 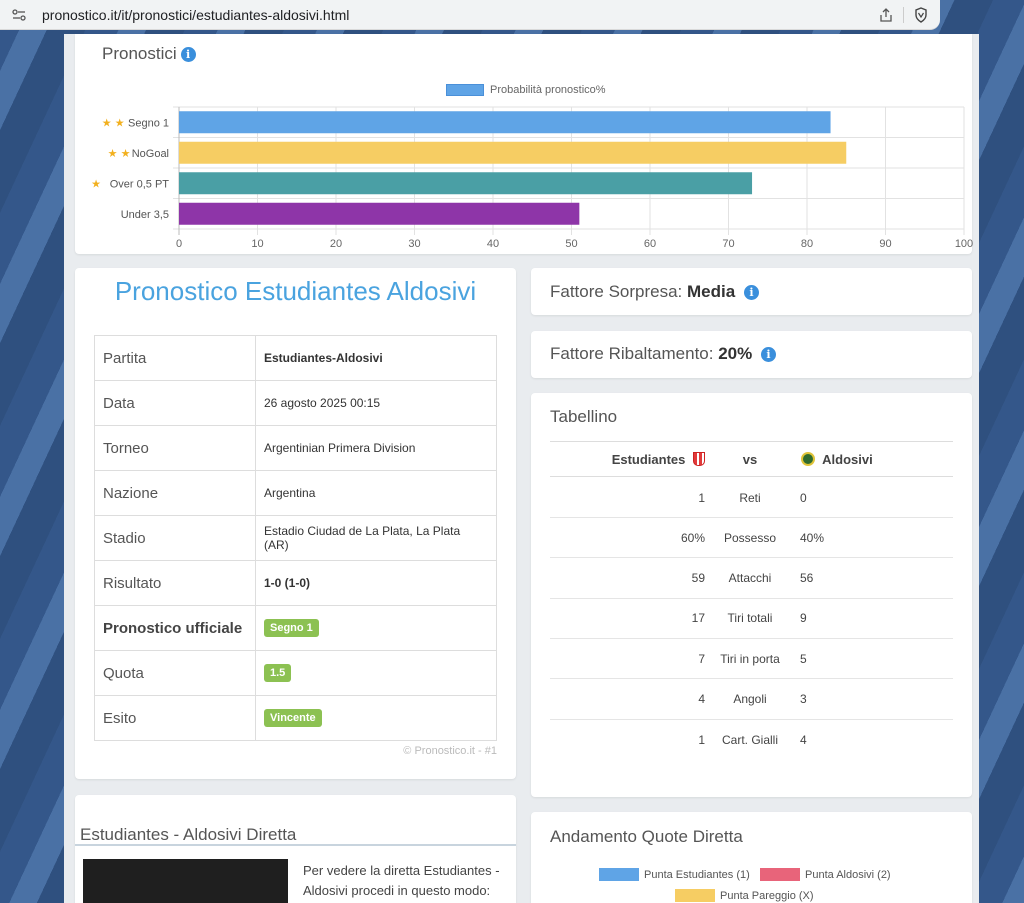 What do you see at coordinates (803, 658) in the screenshot?
I see `away-value: 5` at bounding box center [803, 658].